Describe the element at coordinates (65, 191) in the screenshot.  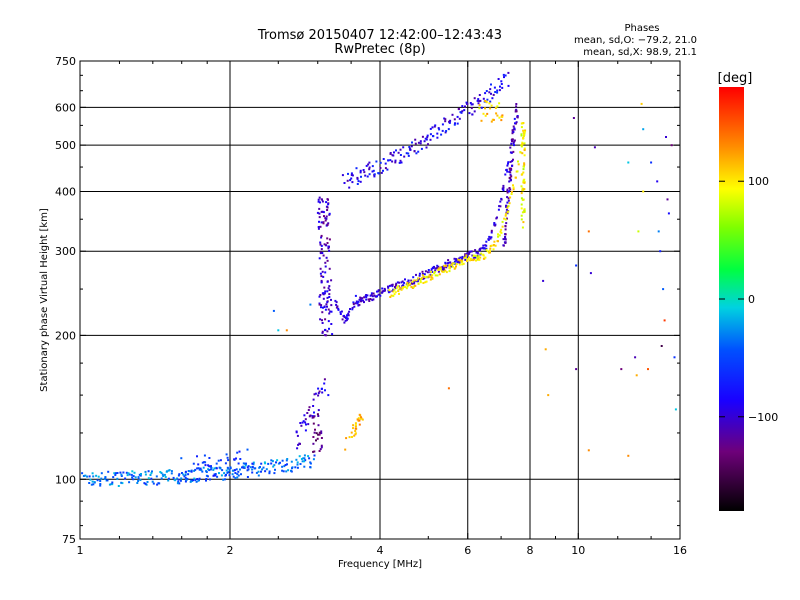
I see `y-tick-label: 400` at that location.